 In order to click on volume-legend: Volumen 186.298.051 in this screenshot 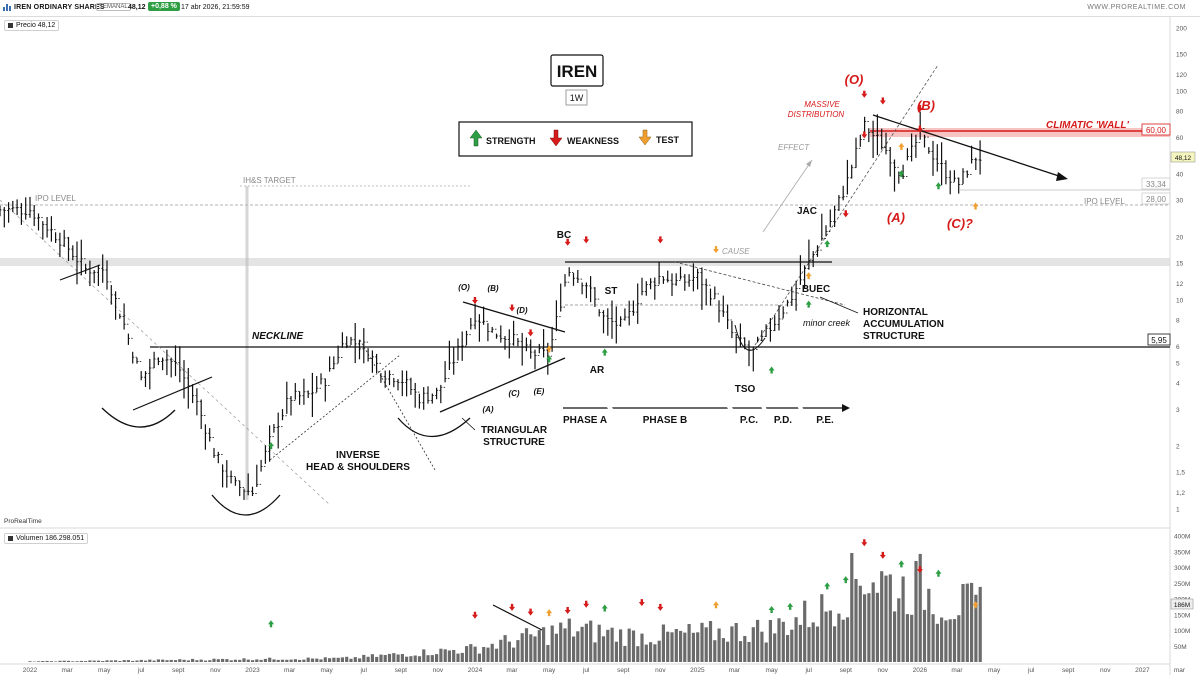, I will do `click(46, 538)`.